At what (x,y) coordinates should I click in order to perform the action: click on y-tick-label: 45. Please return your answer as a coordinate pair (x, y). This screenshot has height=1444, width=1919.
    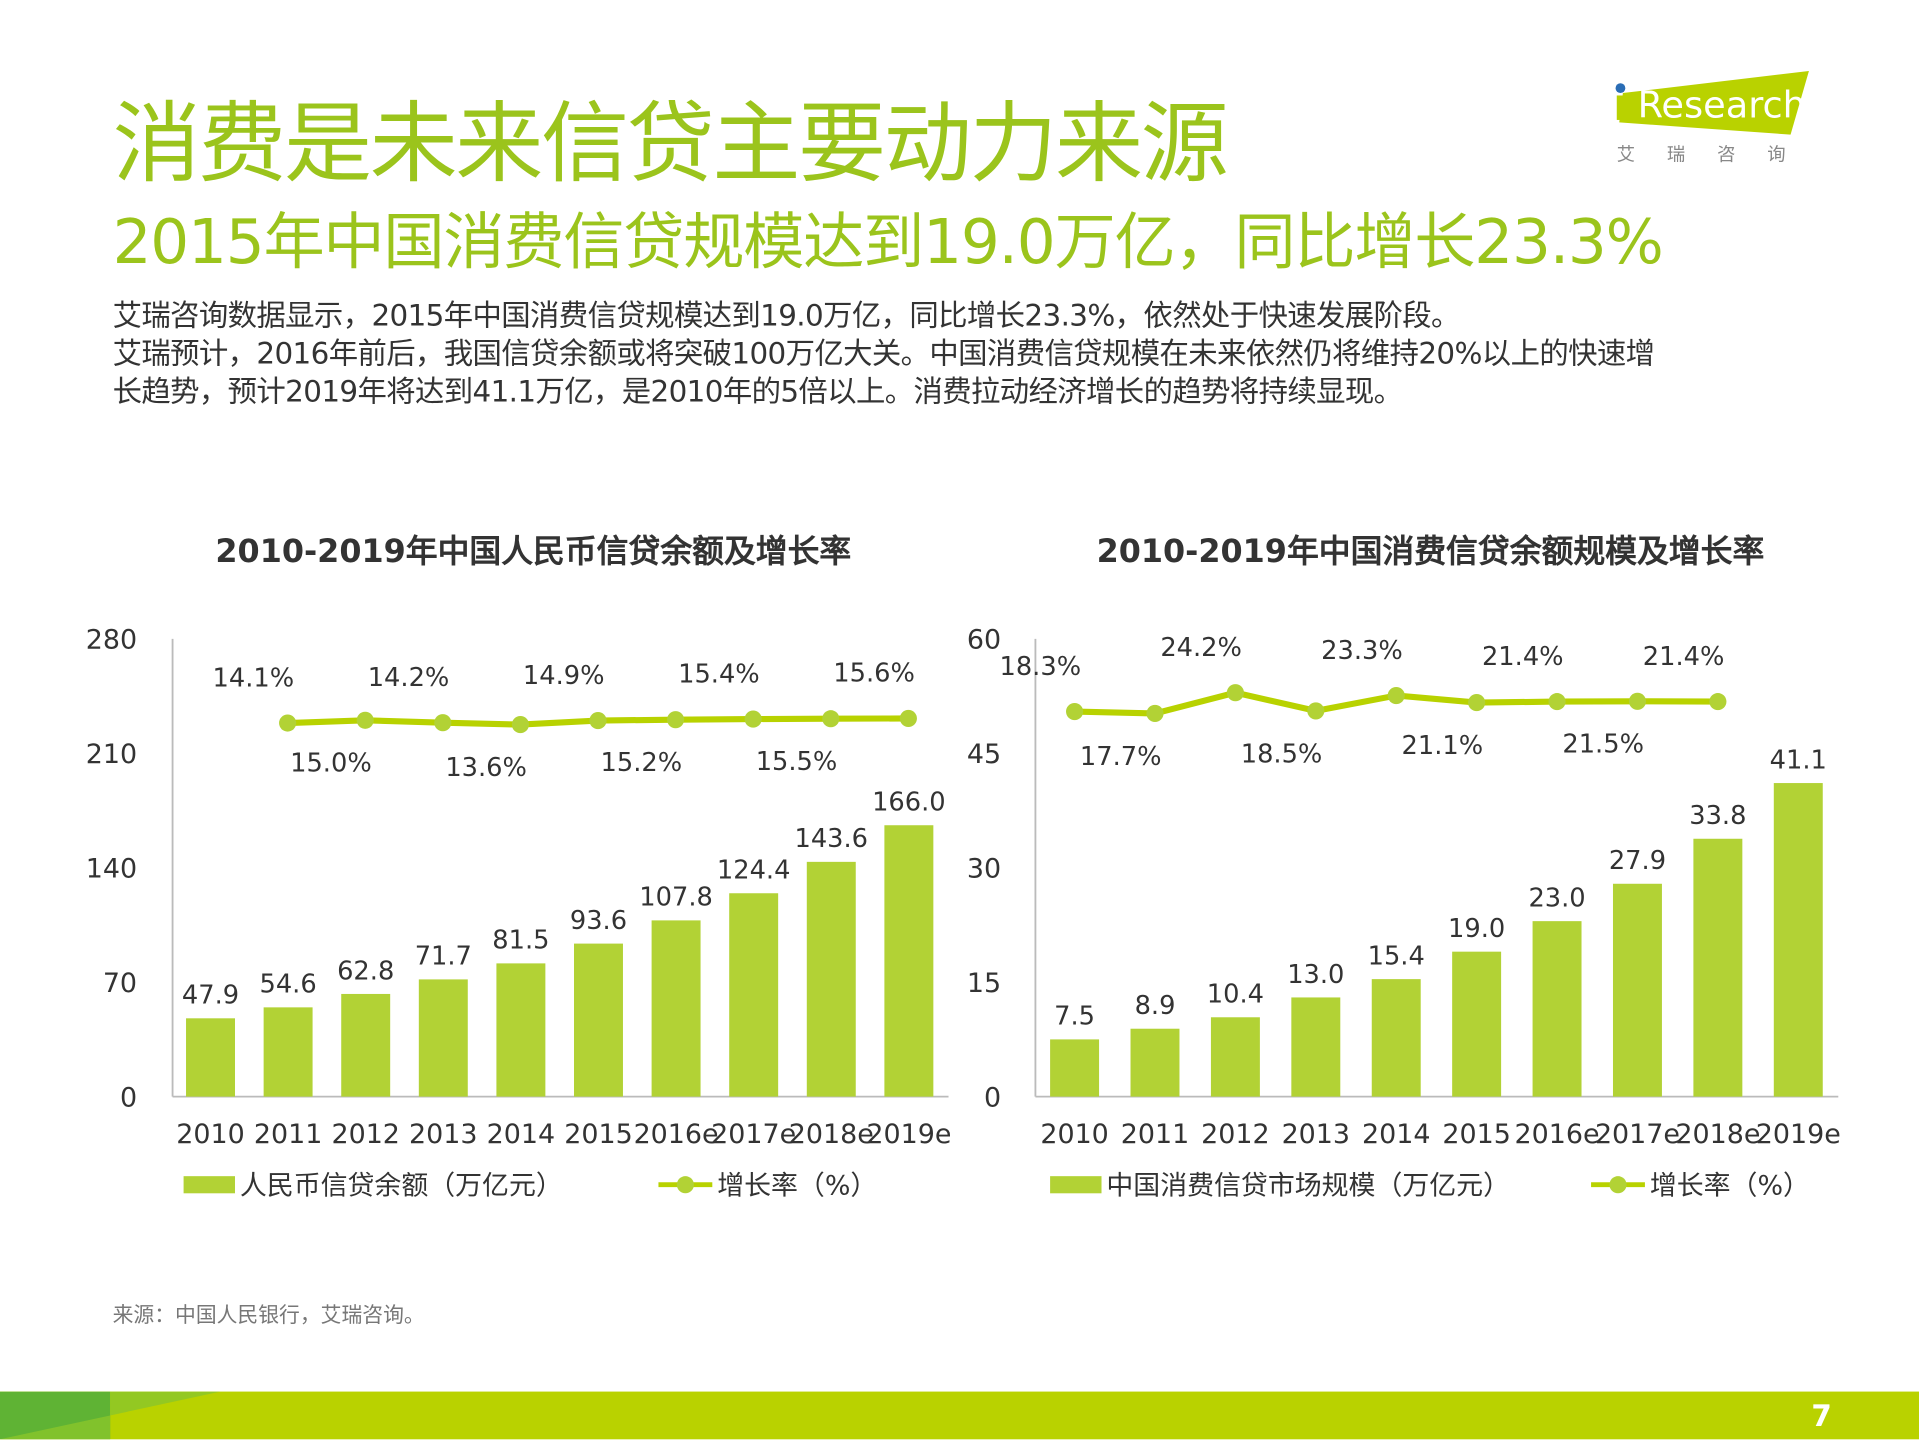
    Looking at the image, I should click on (984, 754).